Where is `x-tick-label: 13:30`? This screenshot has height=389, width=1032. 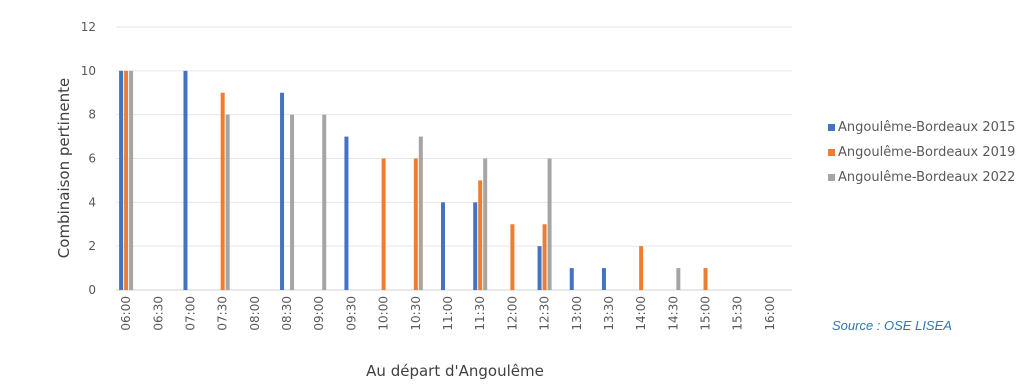 x-tick-label: 13:30 is located at coordinates (609, 313).